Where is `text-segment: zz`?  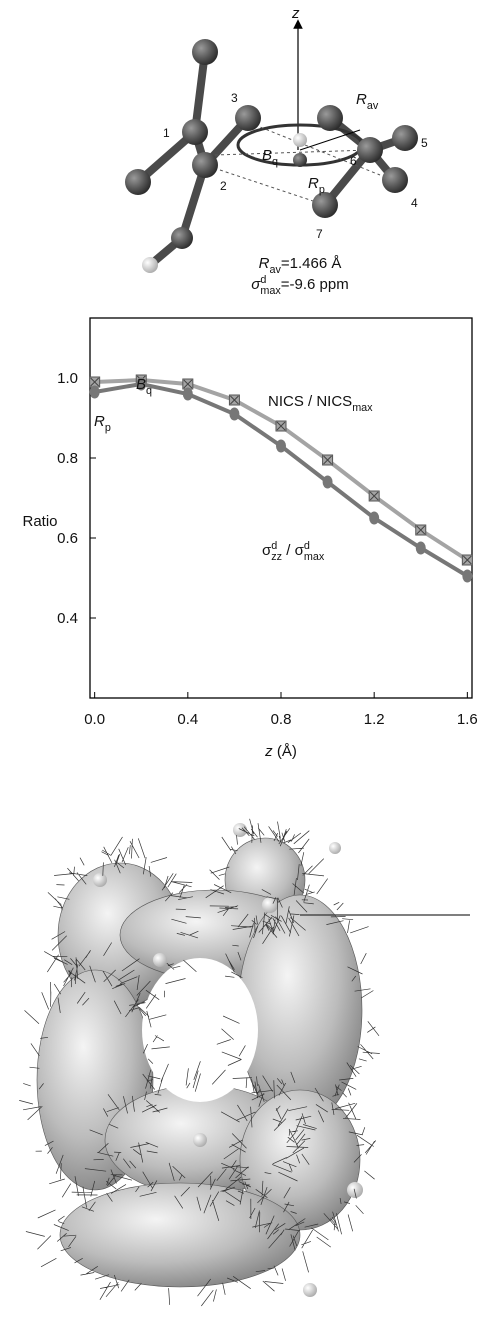
text-segment: zz is located at coordinates (276, 557).